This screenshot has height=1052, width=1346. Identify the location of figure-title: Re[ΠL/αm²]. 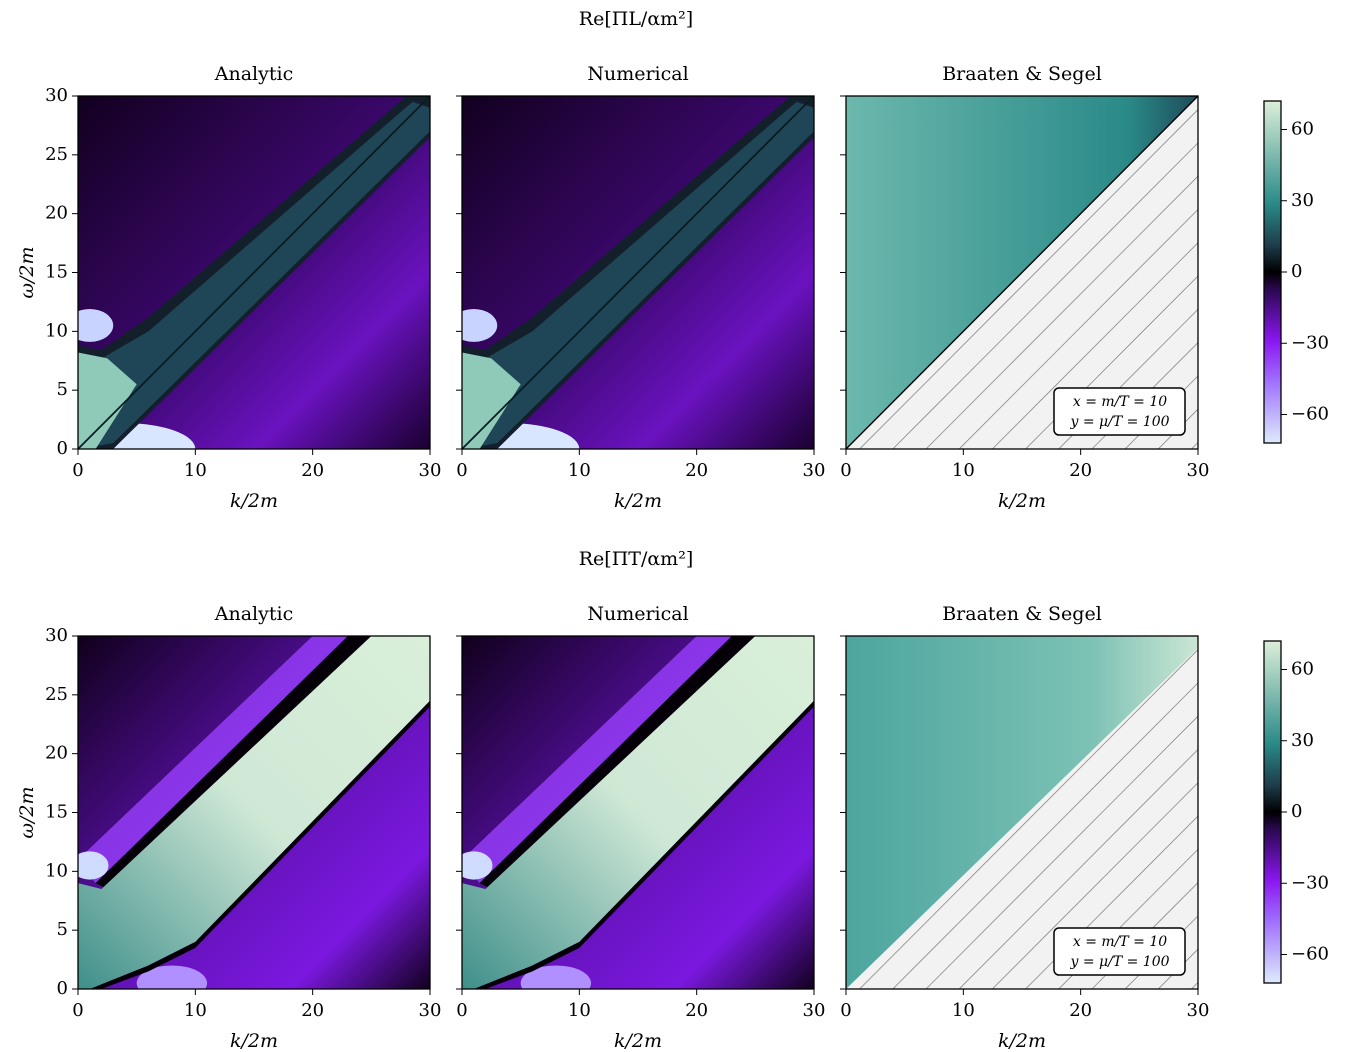
(636, 19).